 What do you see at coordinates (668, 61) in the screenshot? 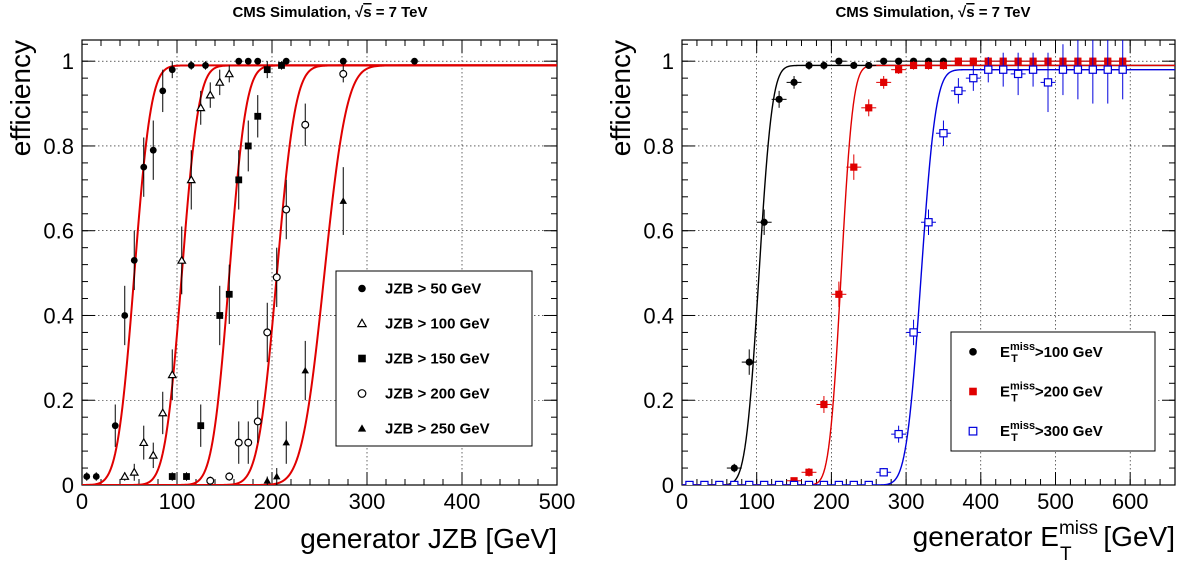
I see `y-tick-label: 1` at bounding box center [668, 61].